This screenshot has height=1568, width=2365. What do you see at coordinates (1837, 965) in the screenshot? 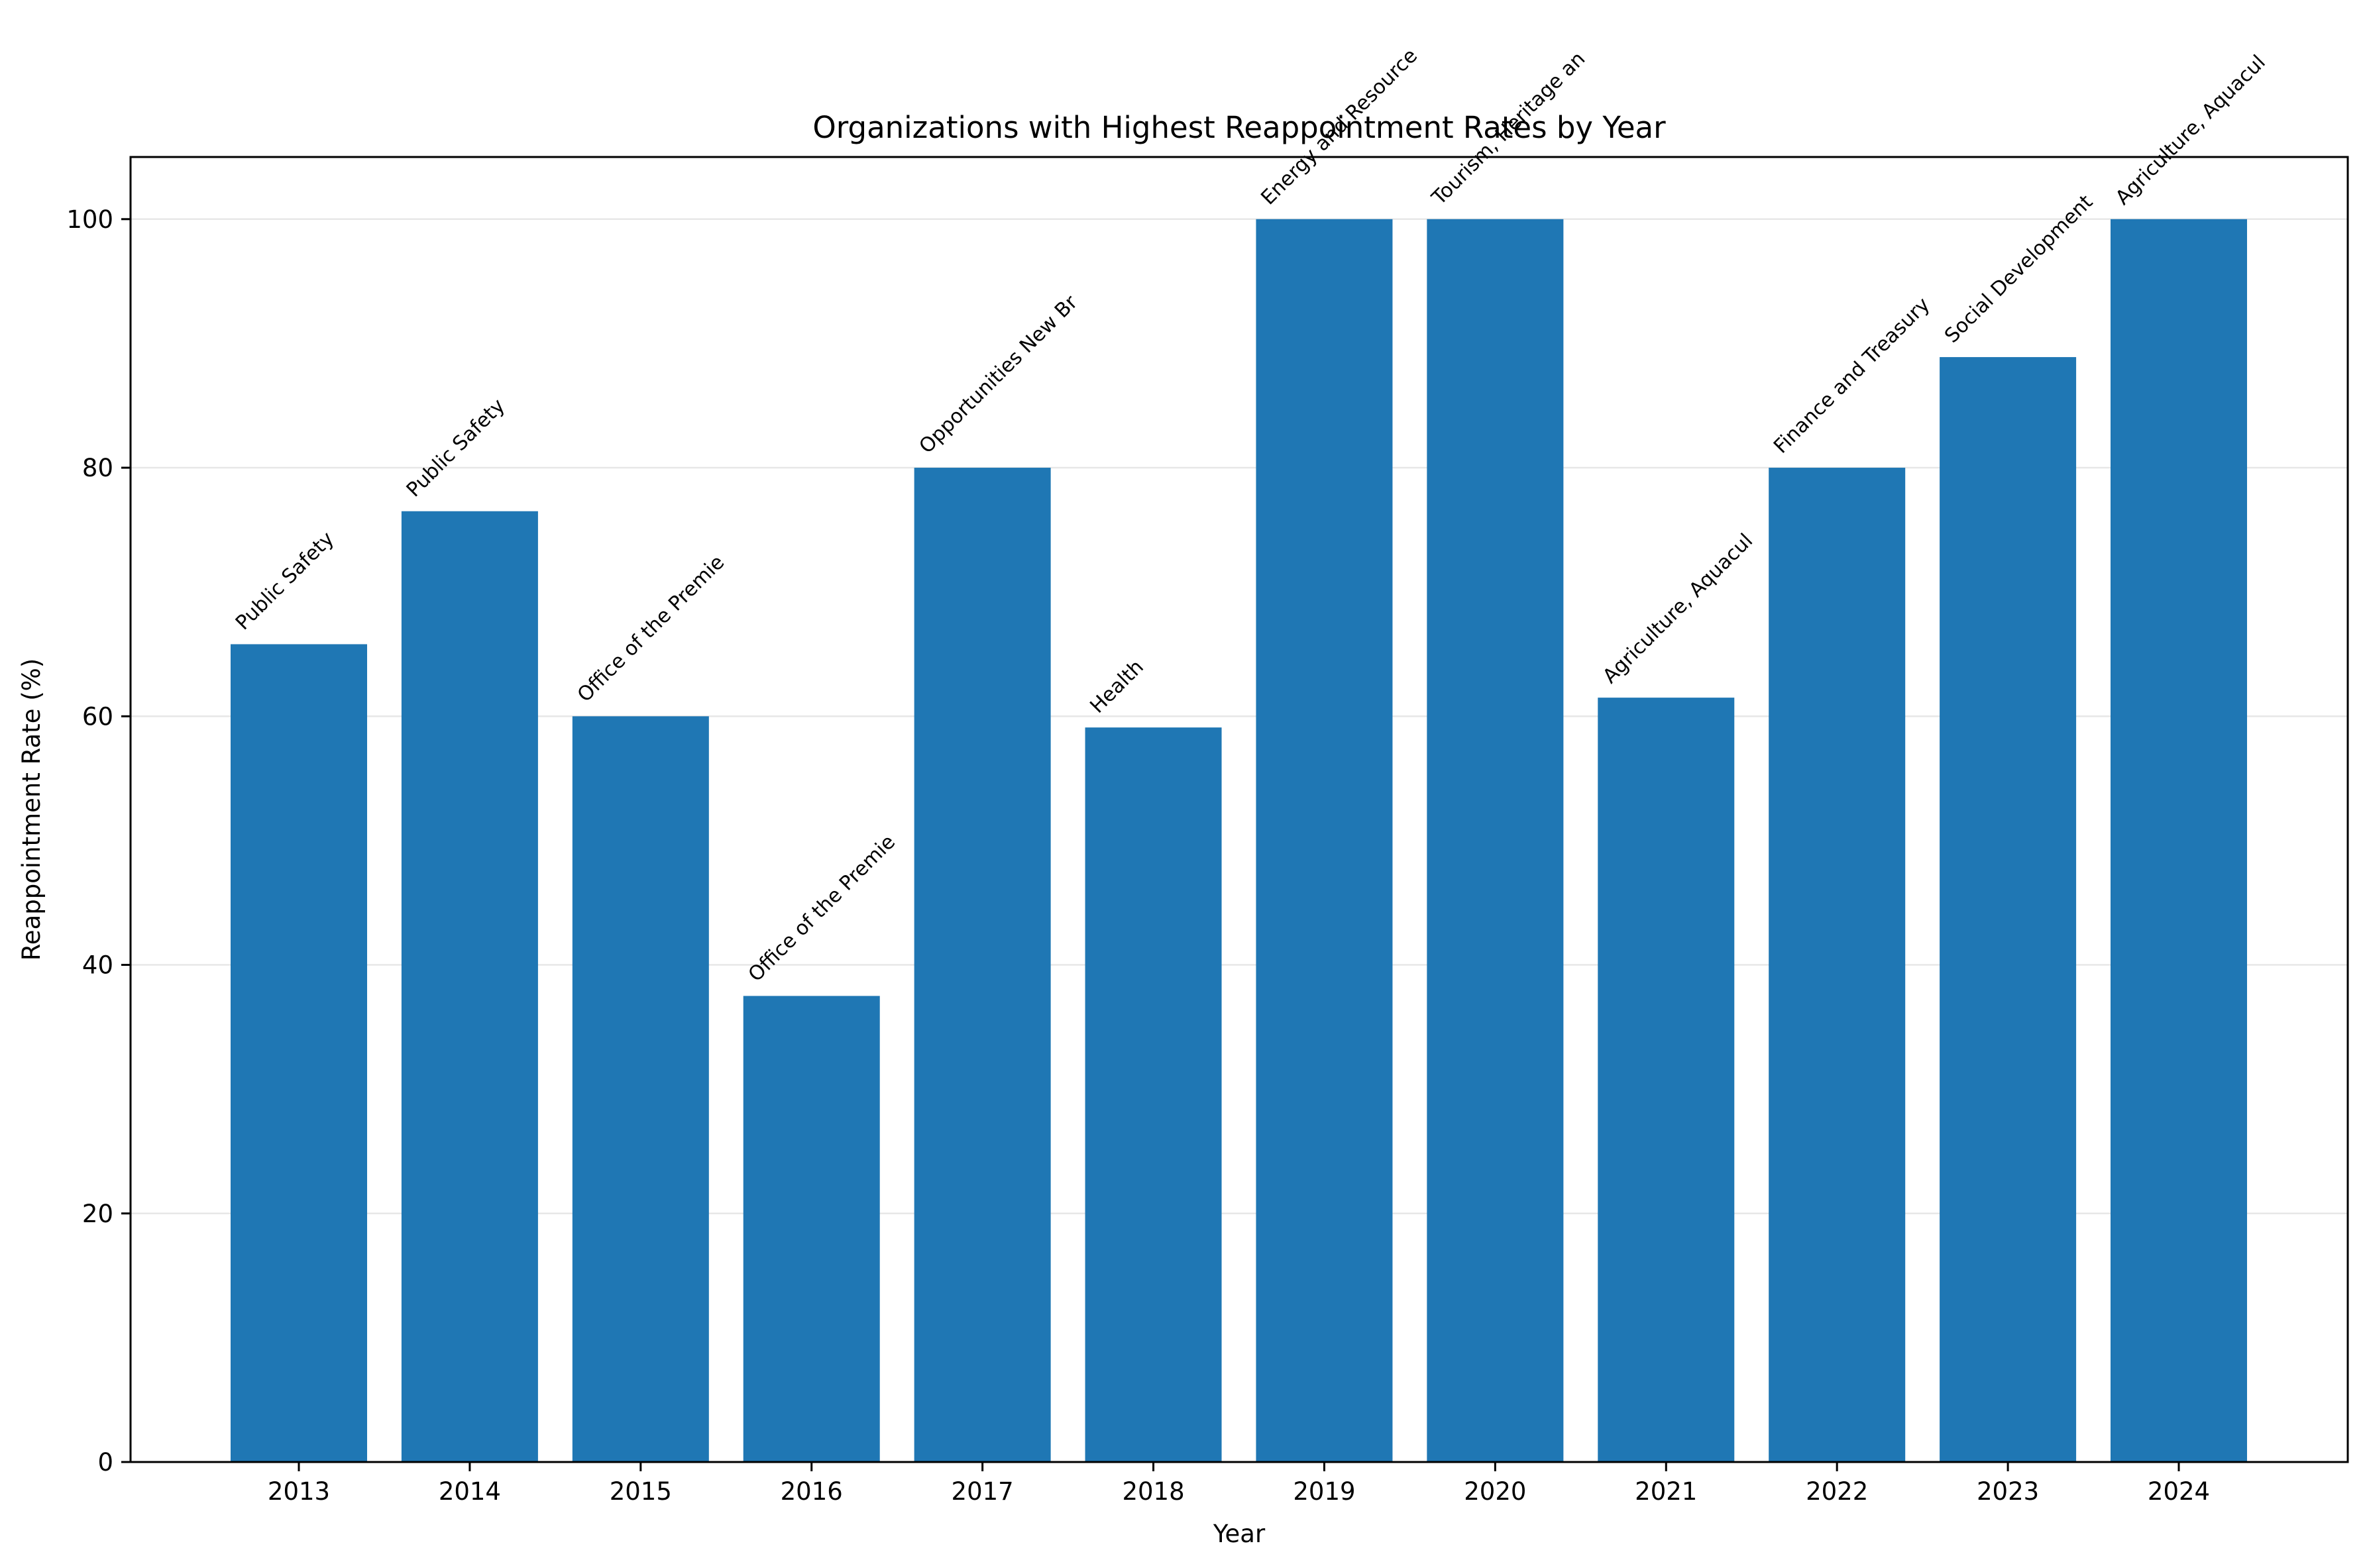
I see `bar-2022` at bounding box center [1837, 965].